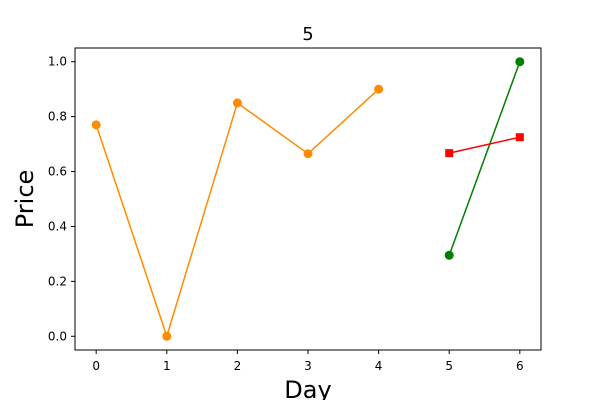  What do you see at coordinates (57, 117) in the screenshot?
I see `y-tick-label: 0.8` at bounding box center [57, 117].